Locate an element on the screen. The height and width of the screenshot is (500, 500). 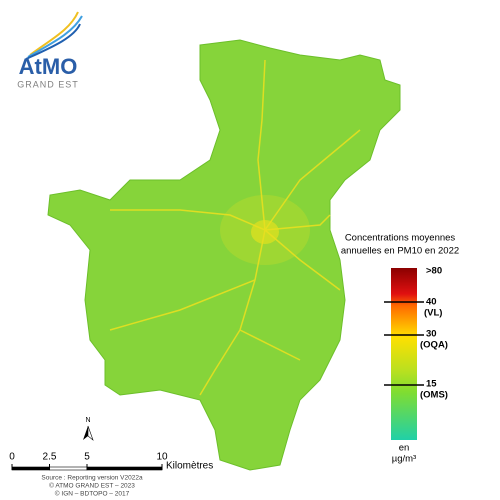
legend-label: (OMS) is located at coordinates (434, 395).